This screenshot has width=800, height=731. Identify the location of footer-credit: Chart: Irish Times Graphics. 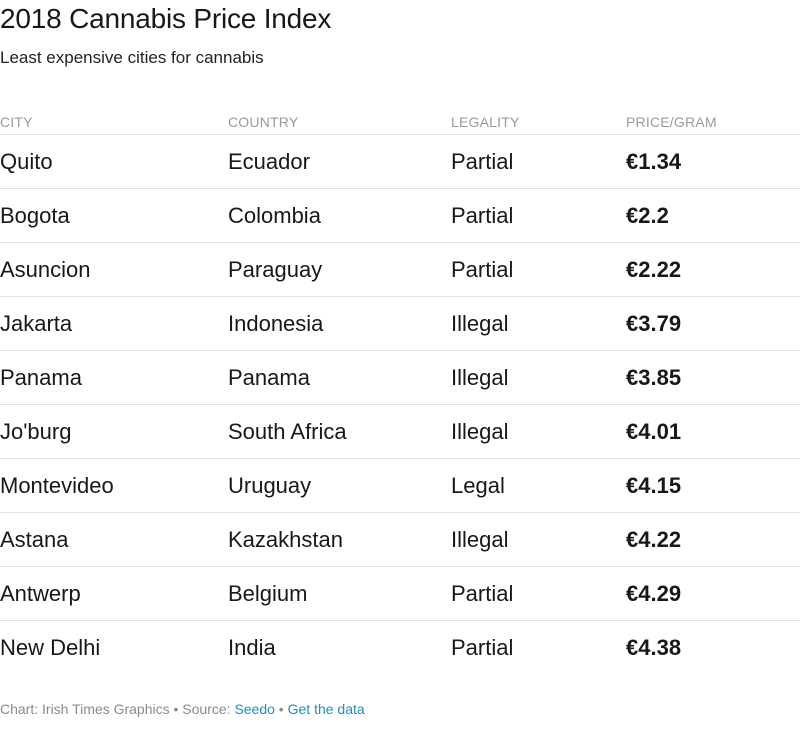
(85, 709).